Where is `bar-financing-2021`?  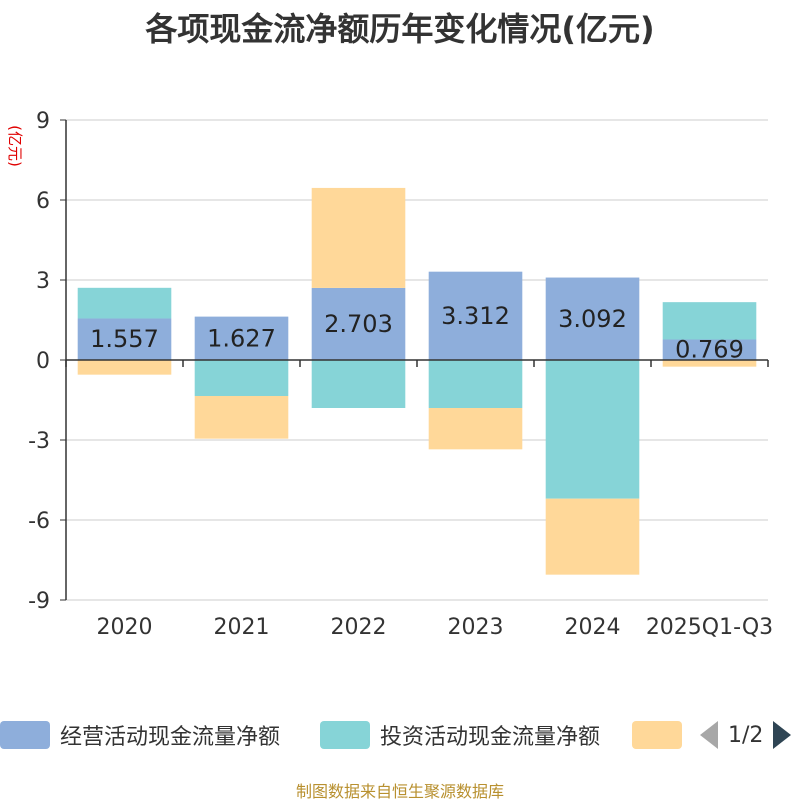 bar-financing-2021 is located at coordinates (241, 417).